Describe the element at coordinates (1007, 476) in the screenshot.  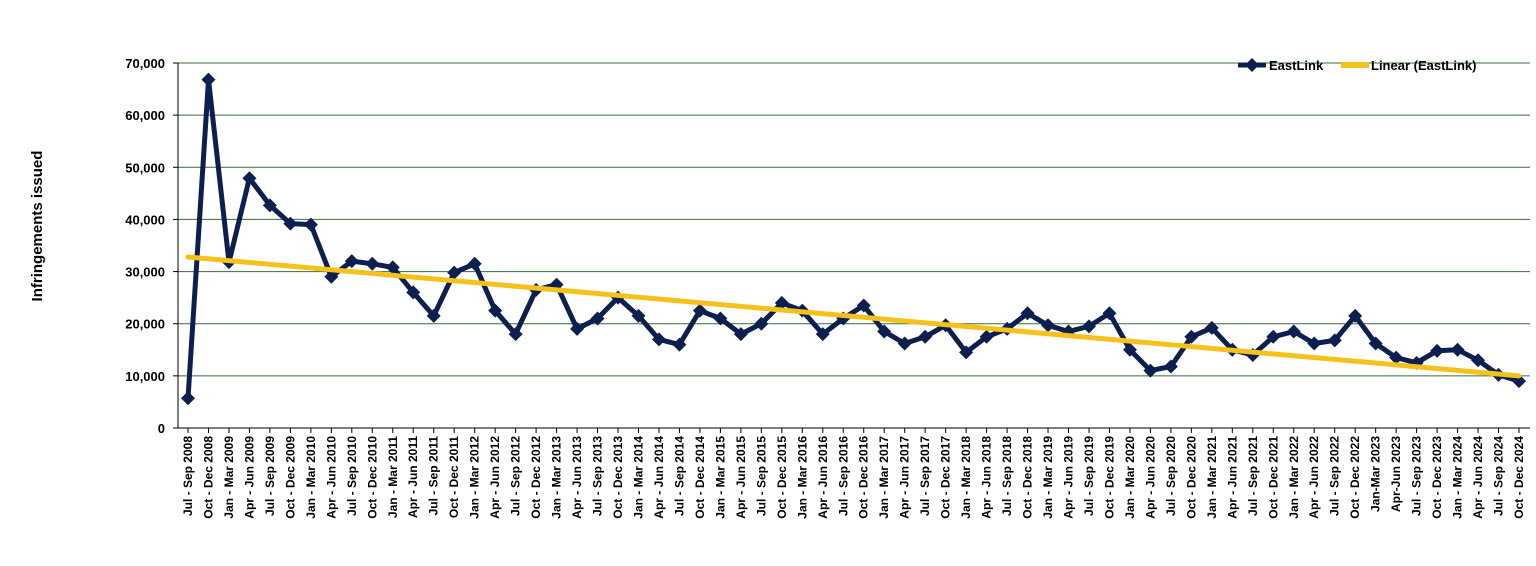
I see `x-tick-label: Jul - Sep 2018` at that location.